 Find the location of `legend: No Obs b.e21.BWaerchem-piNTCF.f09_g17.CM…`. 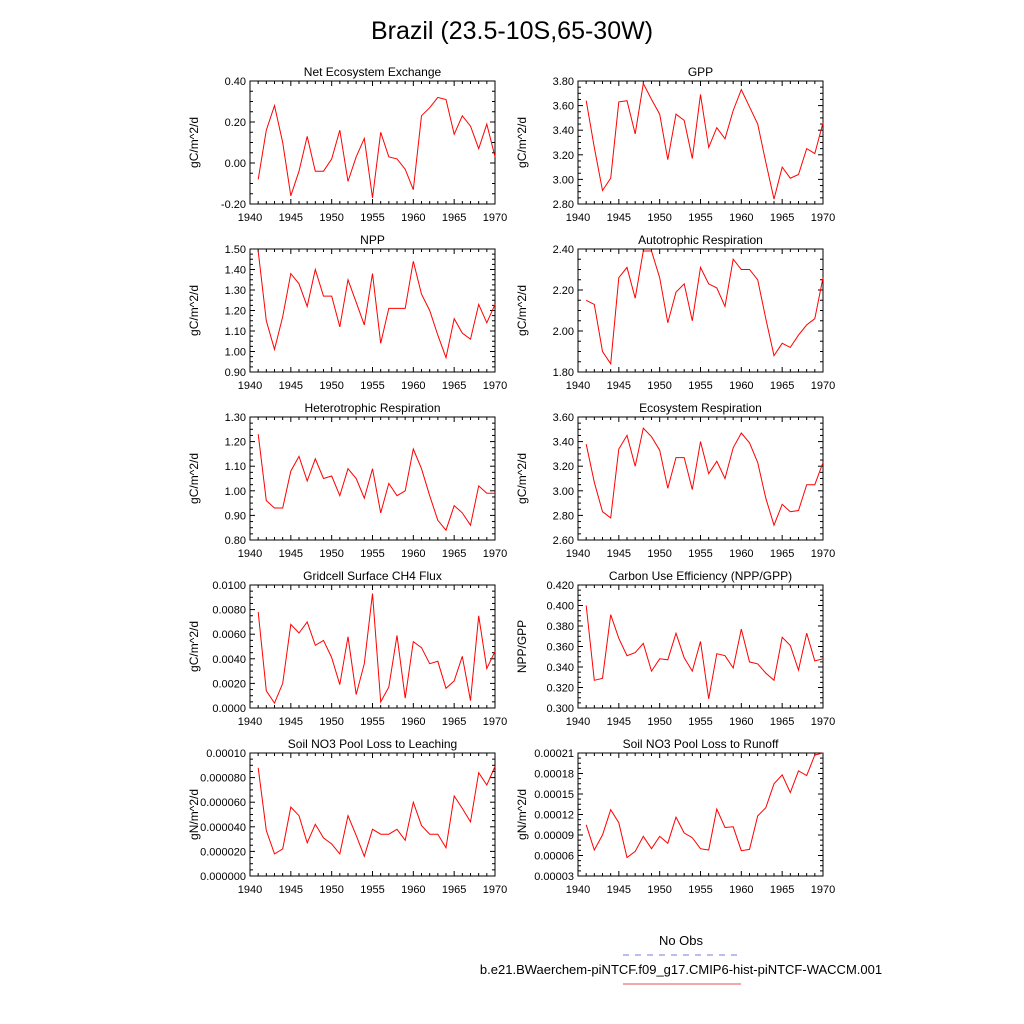

legend: No Obs b.e21.BWaerchem-piNTCF.f09_g17.CM… is located at coordinates (681, 959).